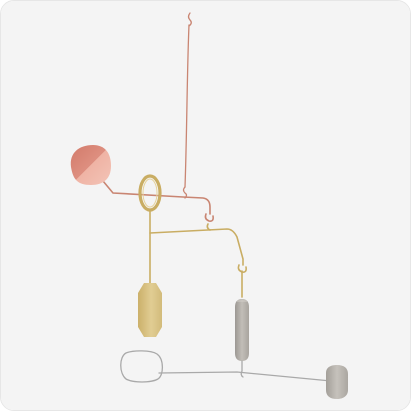 This screenshot has width=411, height=411. Describe the element at coordinates (198, 253) in the screenshot. I see `brass-arm` at that location.